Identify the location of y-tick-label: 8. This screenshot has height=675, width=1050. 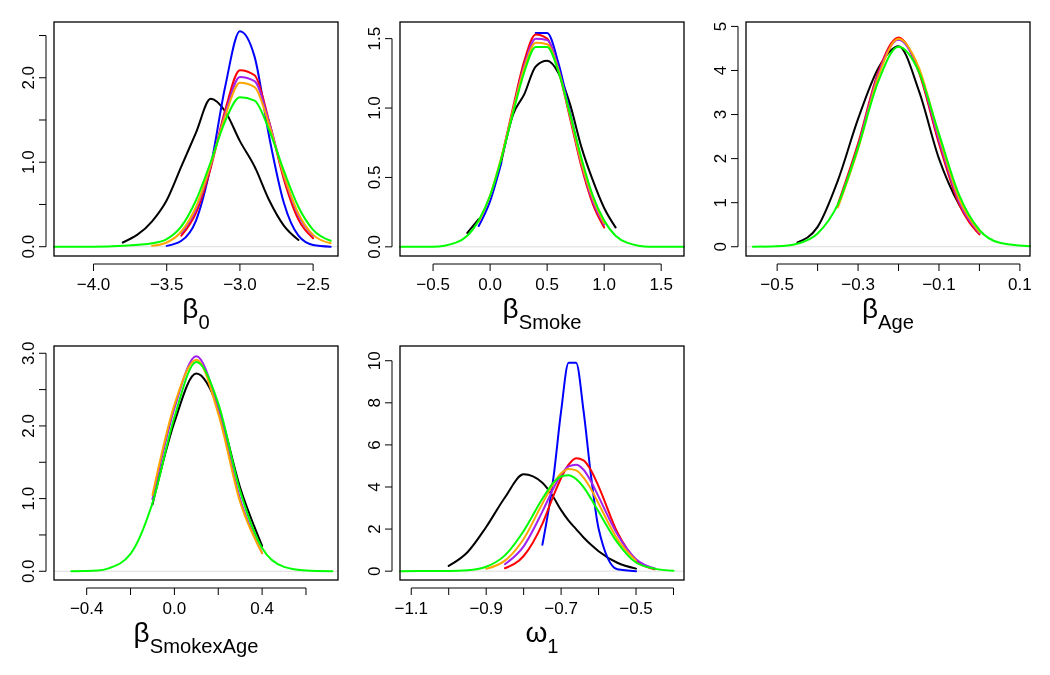
(374, 403).